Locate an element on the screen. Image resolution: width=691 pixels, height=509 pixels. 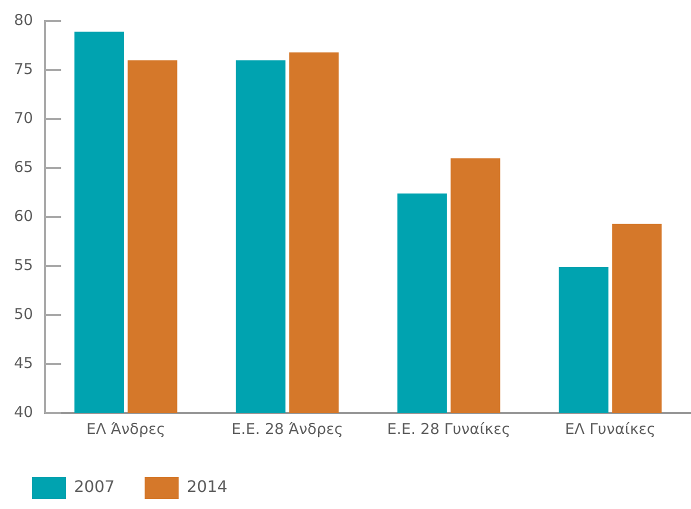
y-tick-label: 50 is located at coordinates (24, 313).